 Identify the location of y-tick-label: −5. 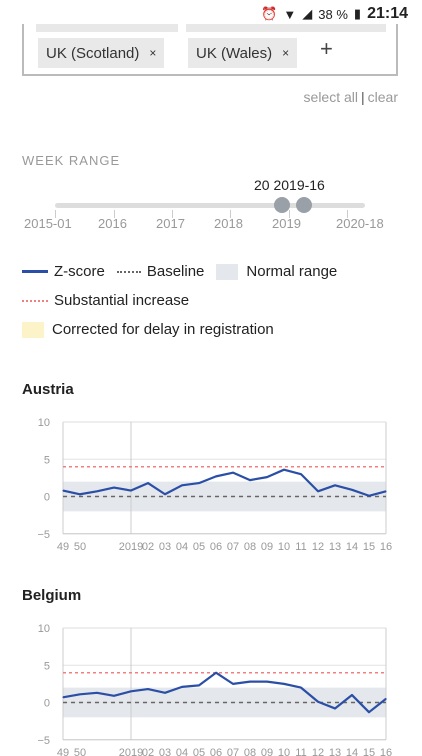
(43, 741).